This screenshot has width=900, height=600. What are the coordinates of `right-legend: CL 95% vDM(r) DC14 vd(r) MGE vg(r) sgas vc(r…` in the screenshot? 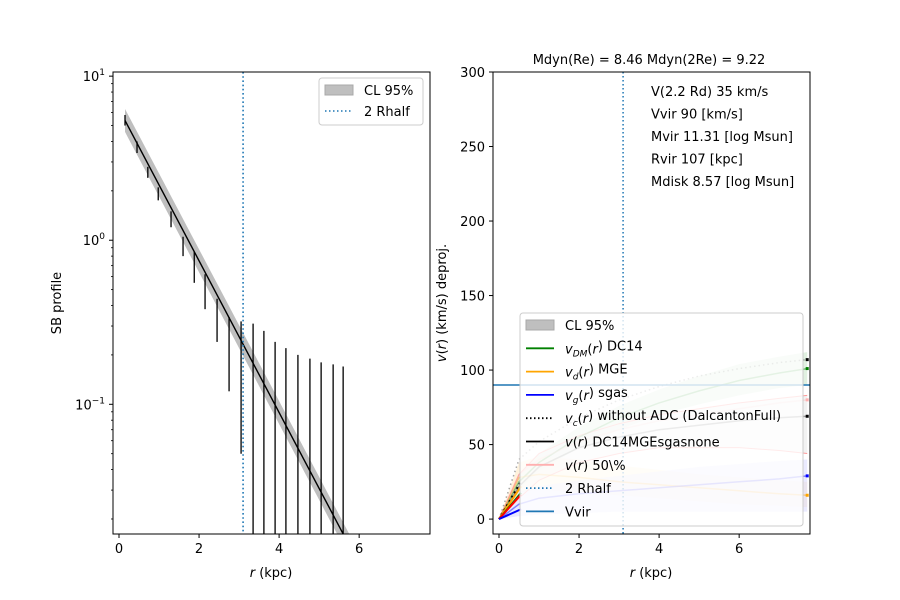 It's located at (661, 419).